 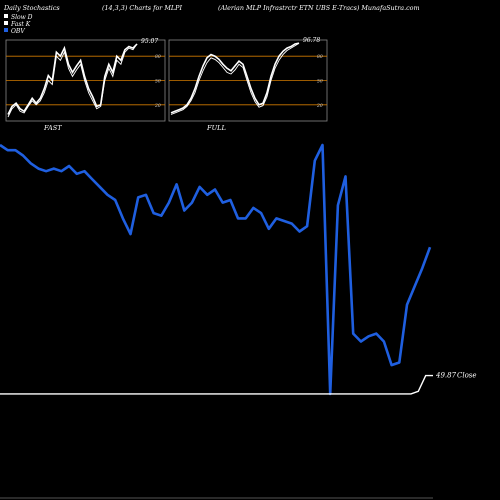 I want to click on full-fast-k-line, so click(x=235, y=78).